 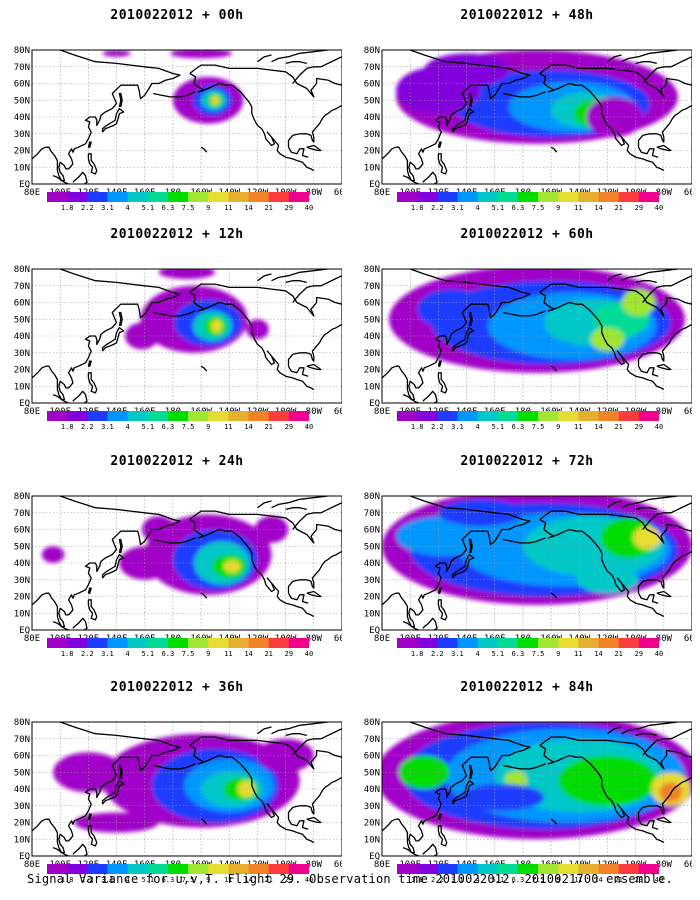 I want to click on coastline, so click(x=537, y=563).